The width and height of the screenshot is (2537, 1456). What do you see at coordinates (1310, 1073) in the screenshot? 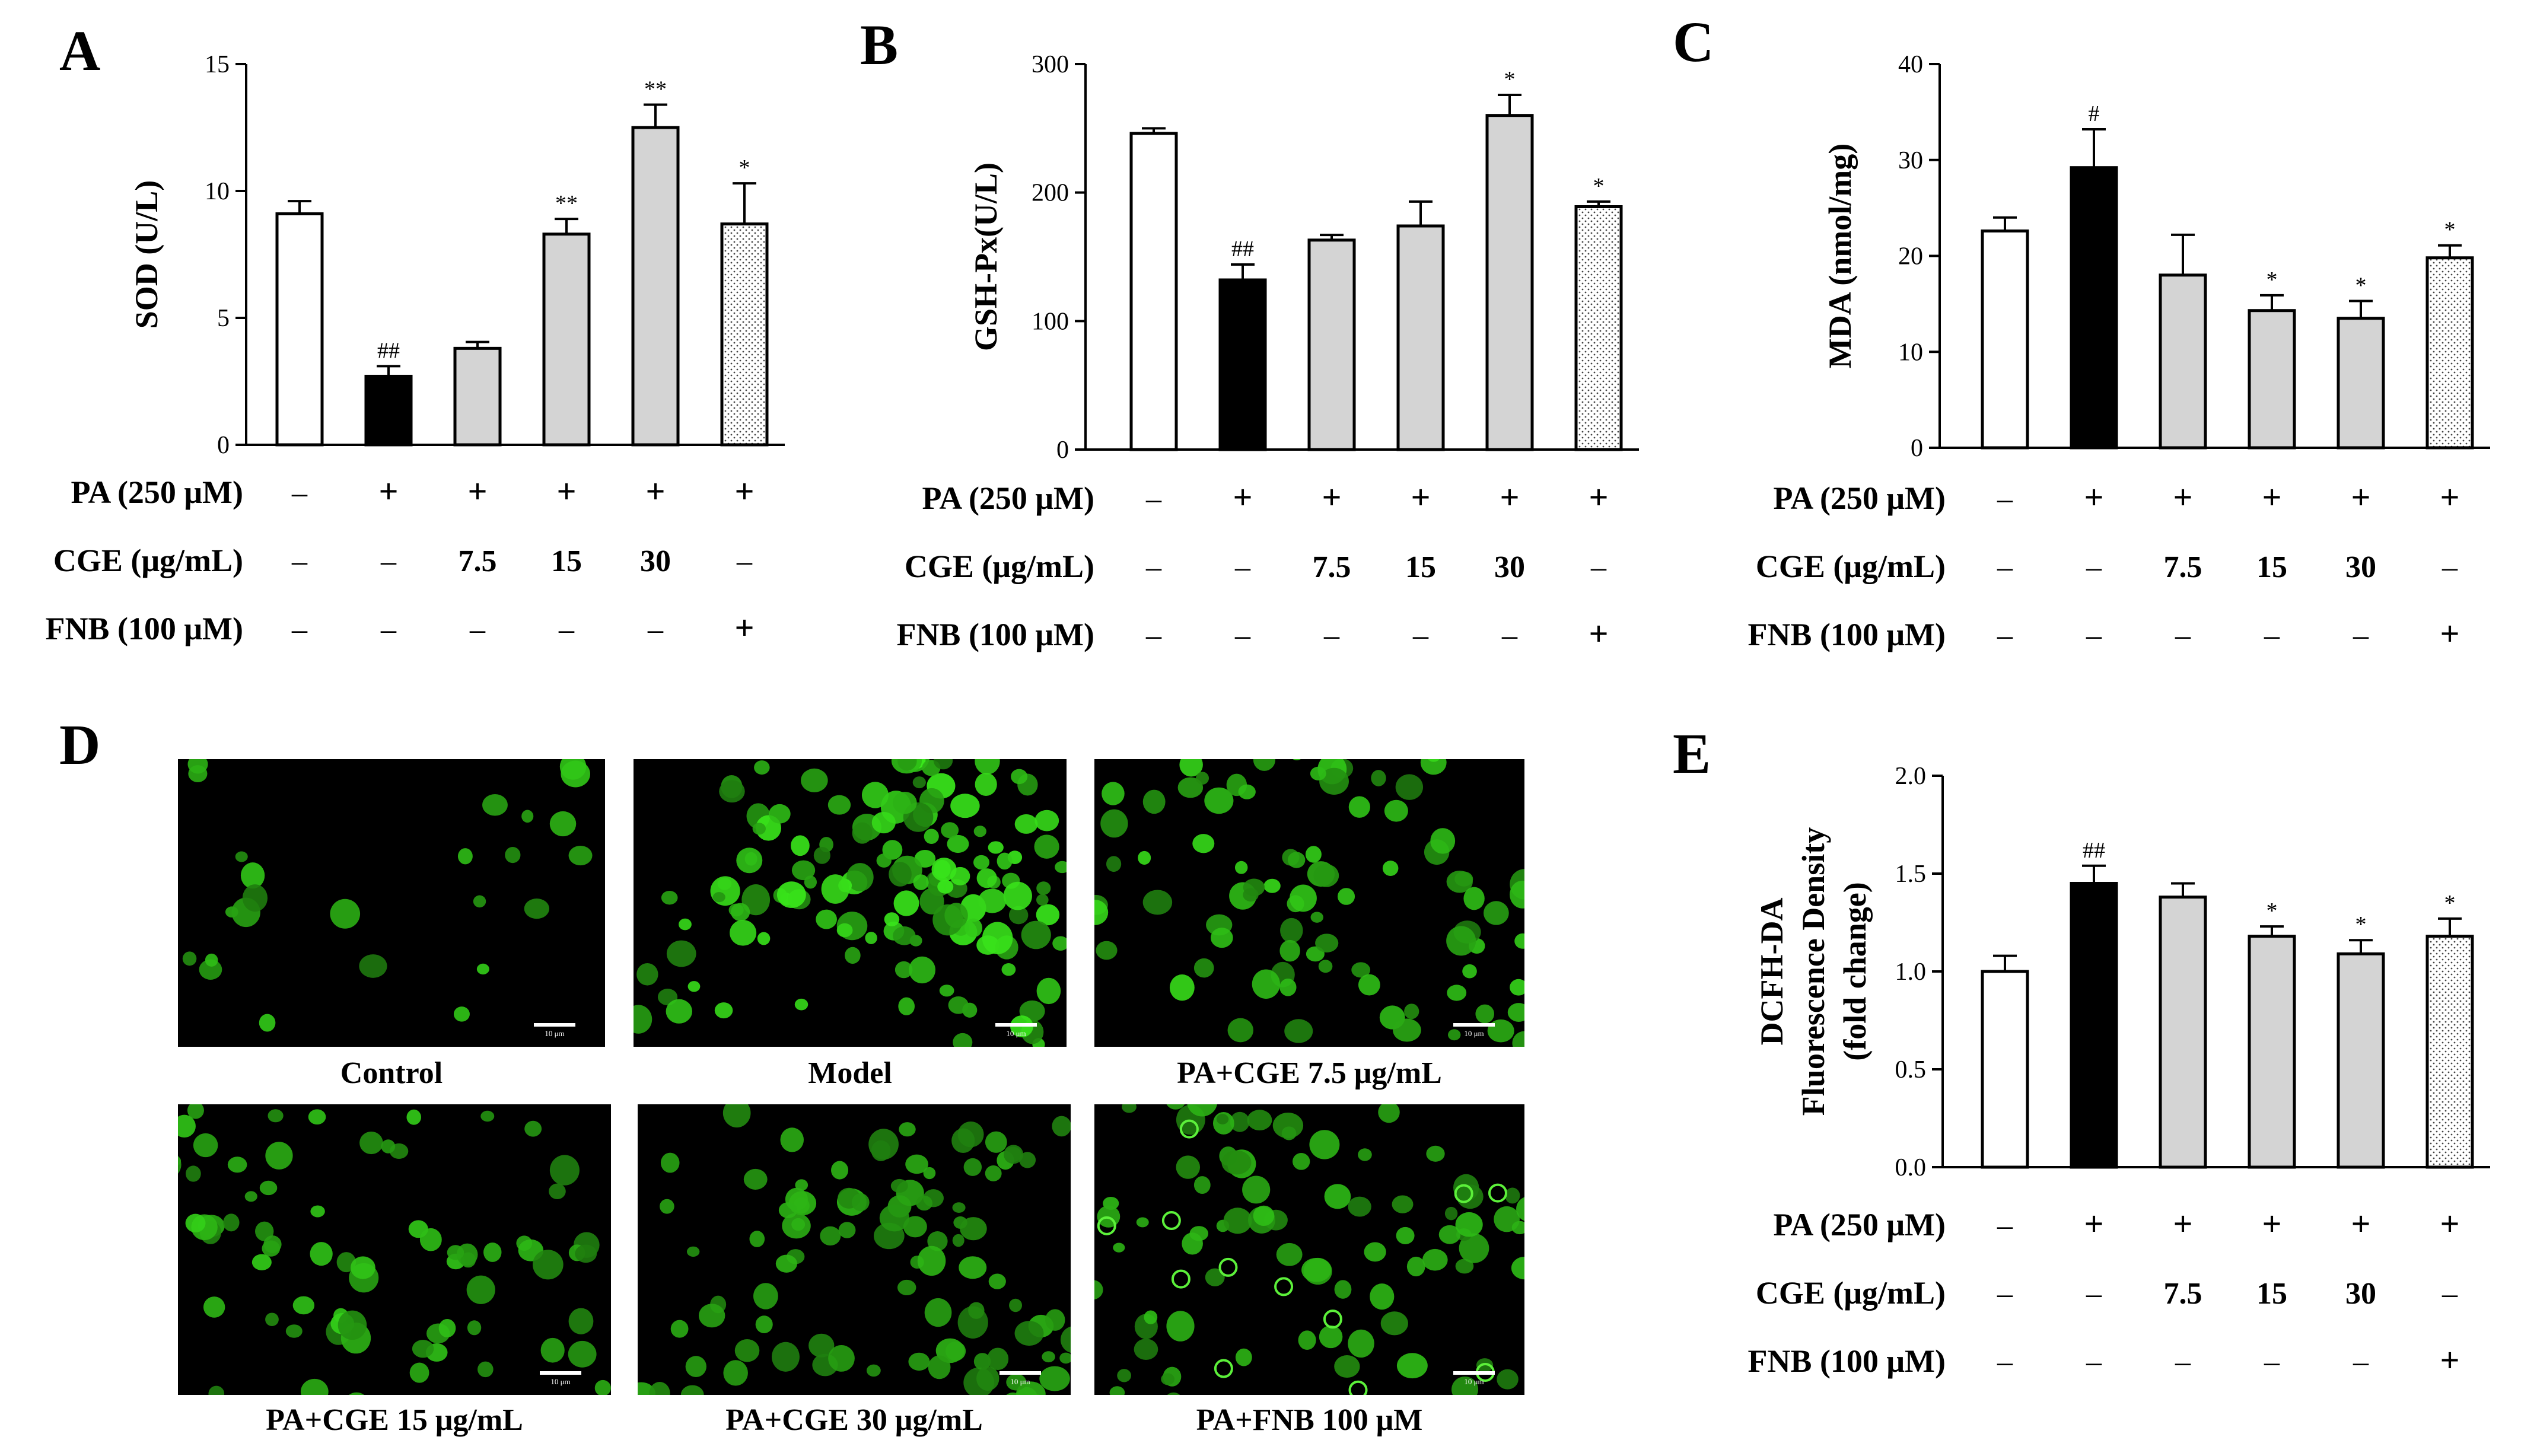
I see `micrograph-caption: PA+CGE 7.5 μg/mL` at bounding box center [1310, 1073].